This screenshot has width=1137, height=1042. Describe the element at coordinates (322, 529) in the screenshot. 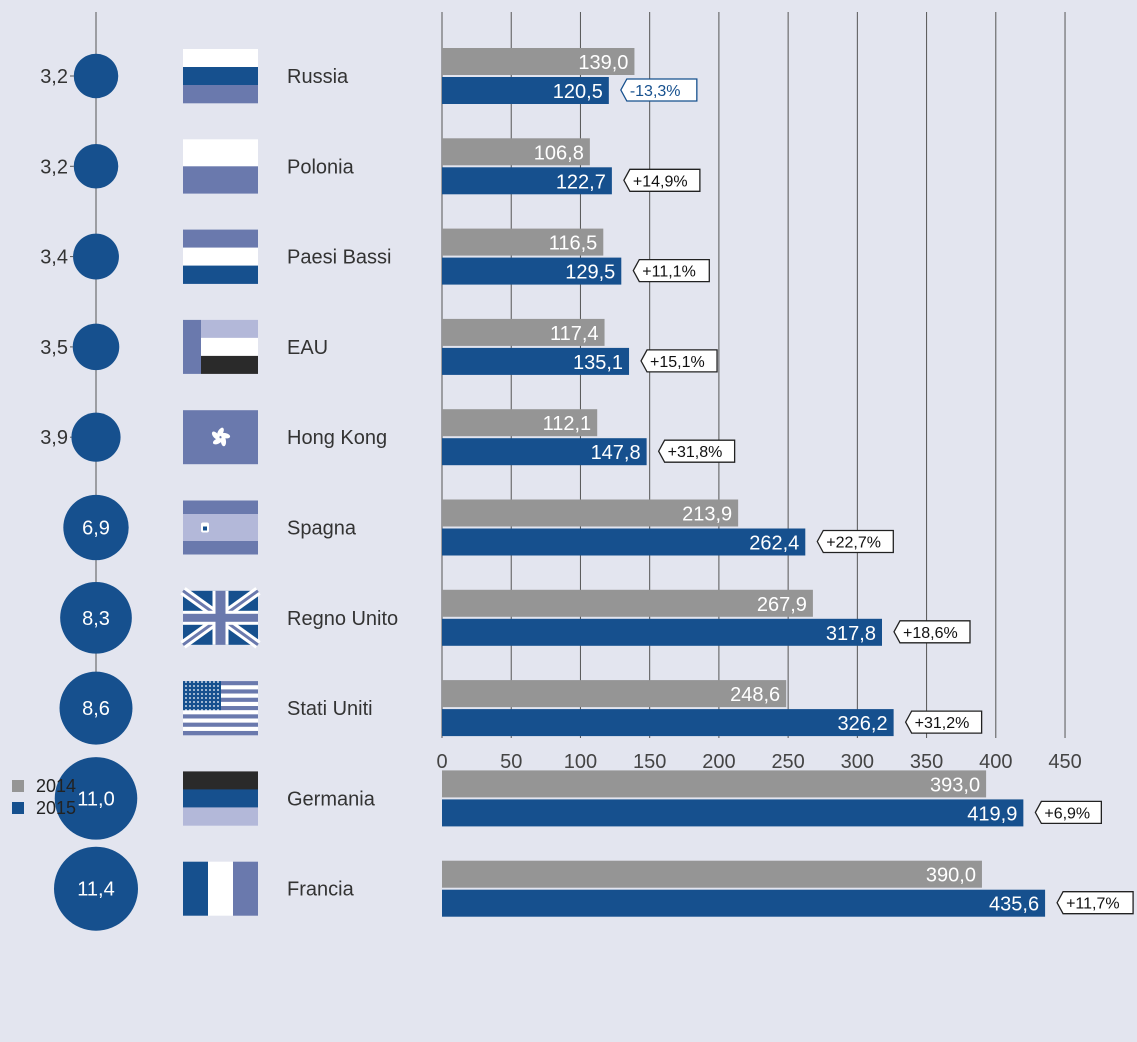

I see `country-label: Spagna` at that location.